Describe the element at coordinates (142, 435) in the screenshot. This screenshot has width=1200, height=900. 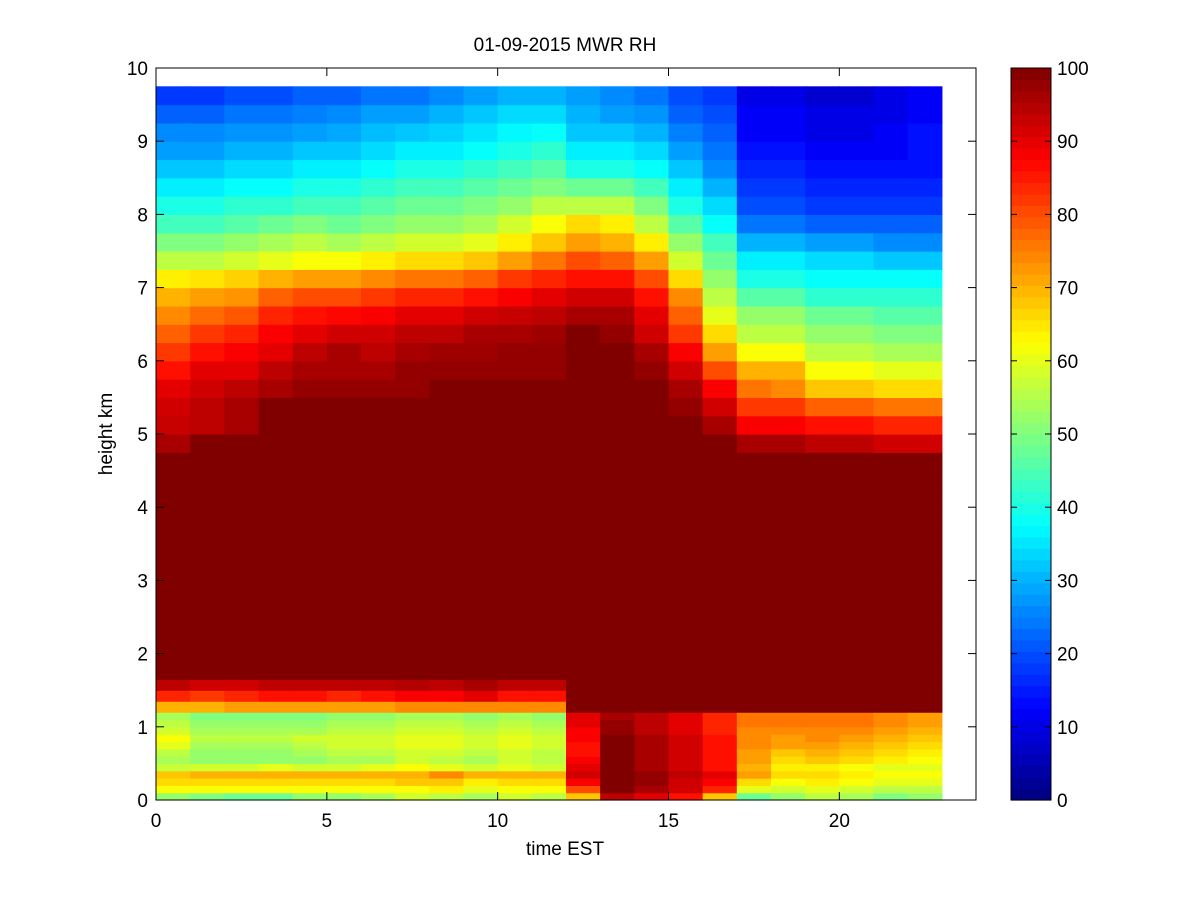
I see `y-tick-label: 5` at that location.